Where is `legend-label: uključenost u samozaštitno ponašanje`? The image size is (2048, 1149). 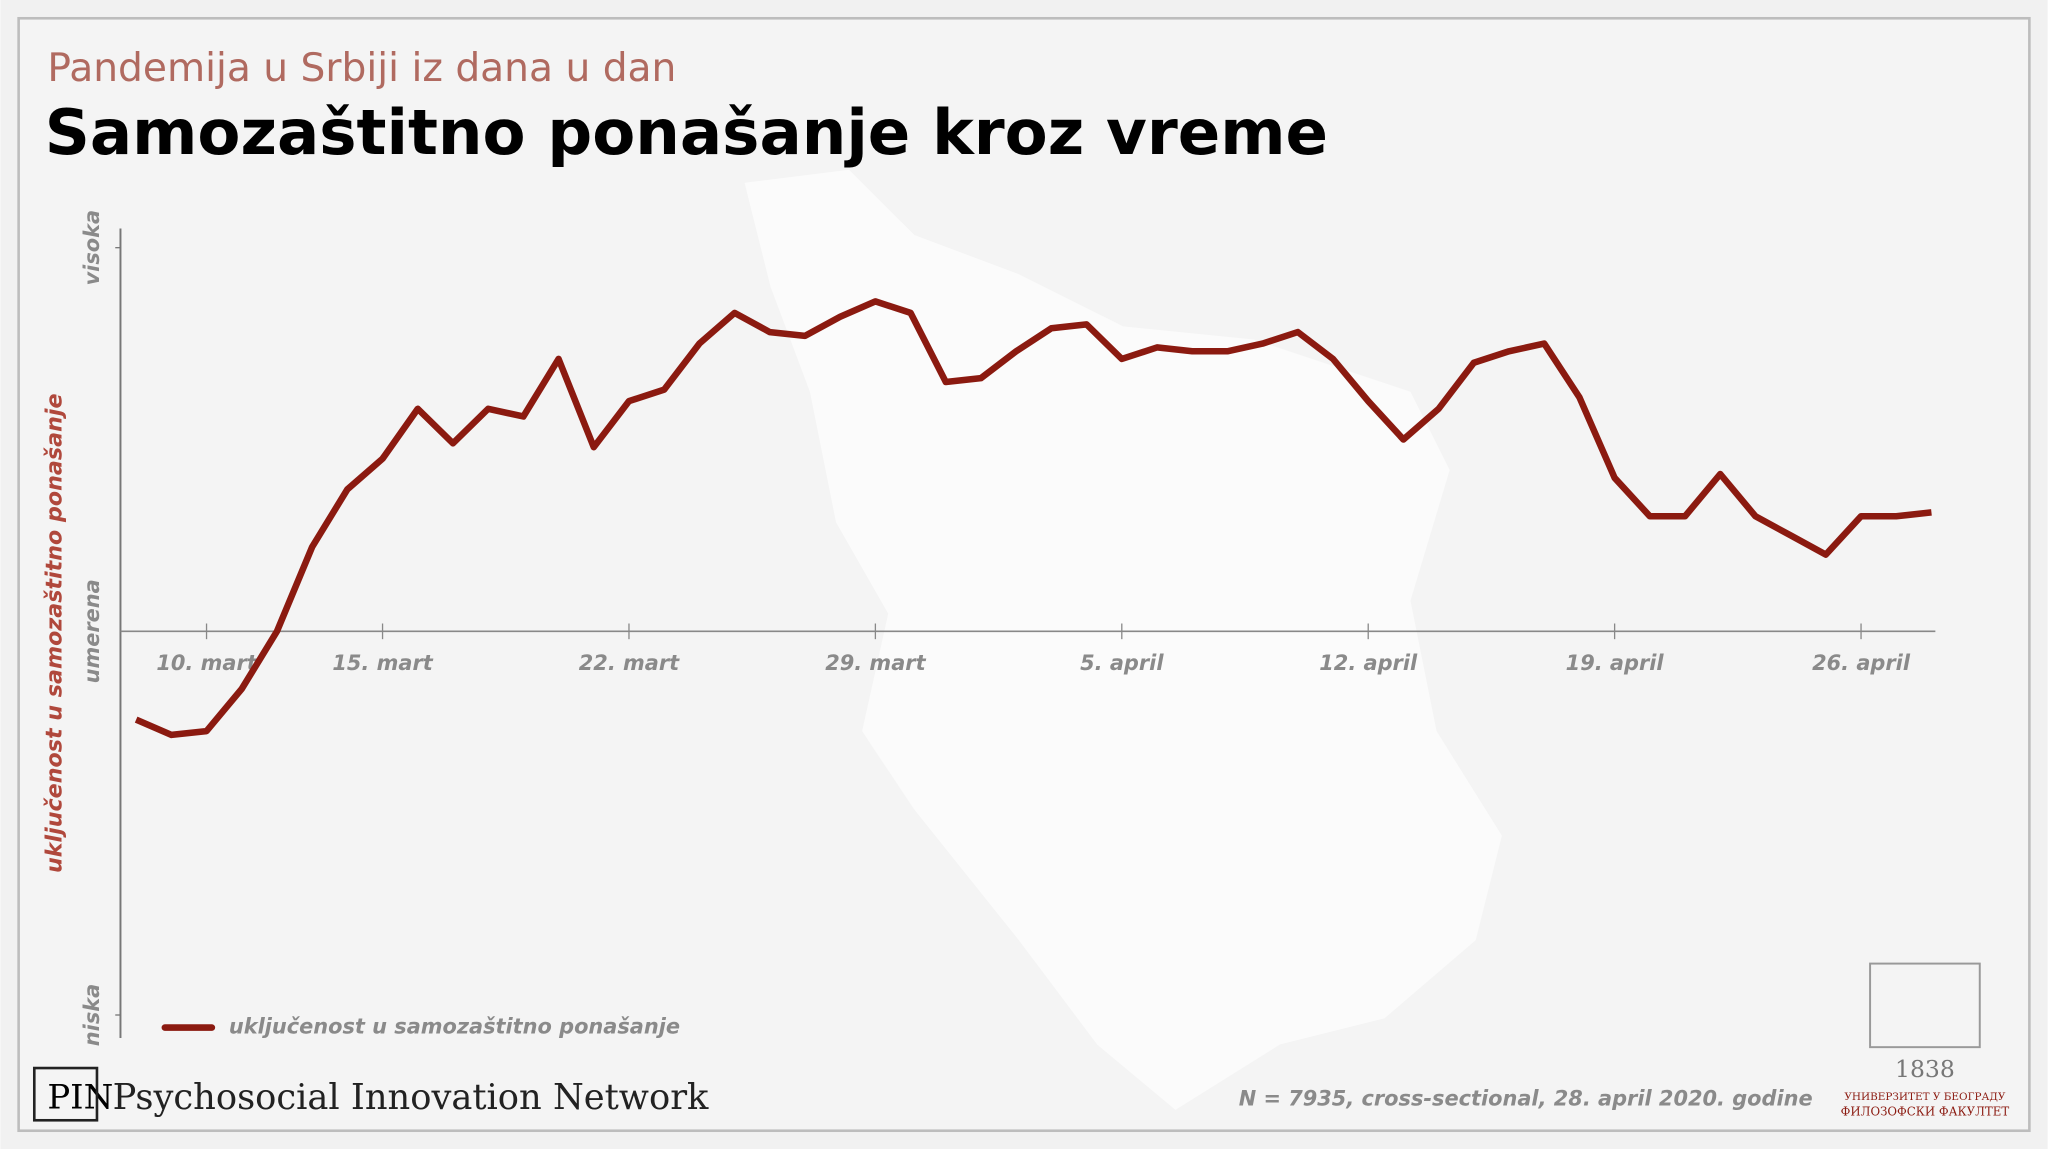
legend-label: uključenost u samozaštitno ponašanje is located at coordinates (454, 1027).